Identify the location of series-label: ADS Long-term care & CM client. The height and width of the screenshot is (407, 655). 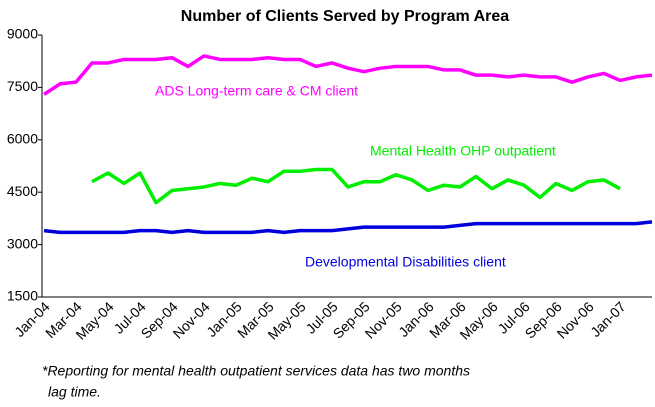
(256, 91).